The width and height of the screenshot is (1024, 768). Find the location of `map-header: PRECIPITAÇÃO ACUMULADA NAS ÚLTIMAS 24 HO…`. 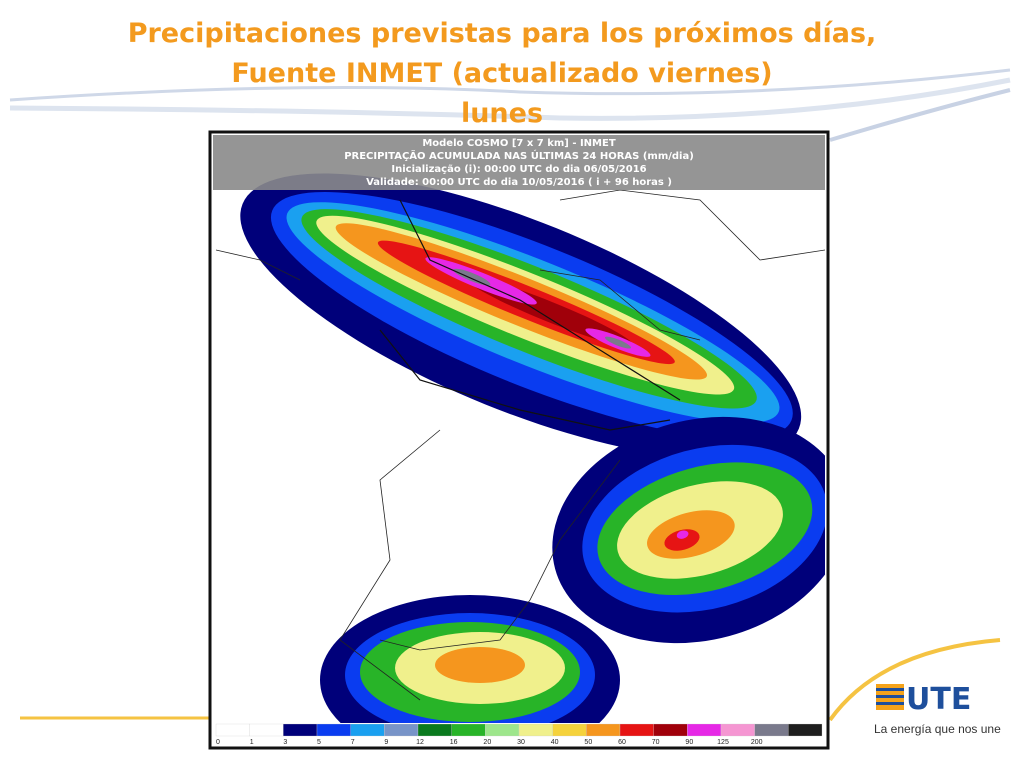

map-header: PRECIPITAÇÃO ACUMULADA NAS ÚLTIMAS 24 HO… is located at coordinates (519, 155).